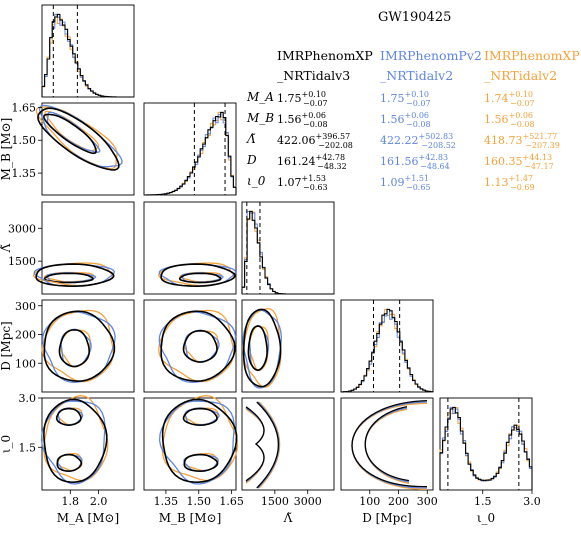  I want to click on legend-value-cell: 160.35+44.13−47.17, so click(519, 162).